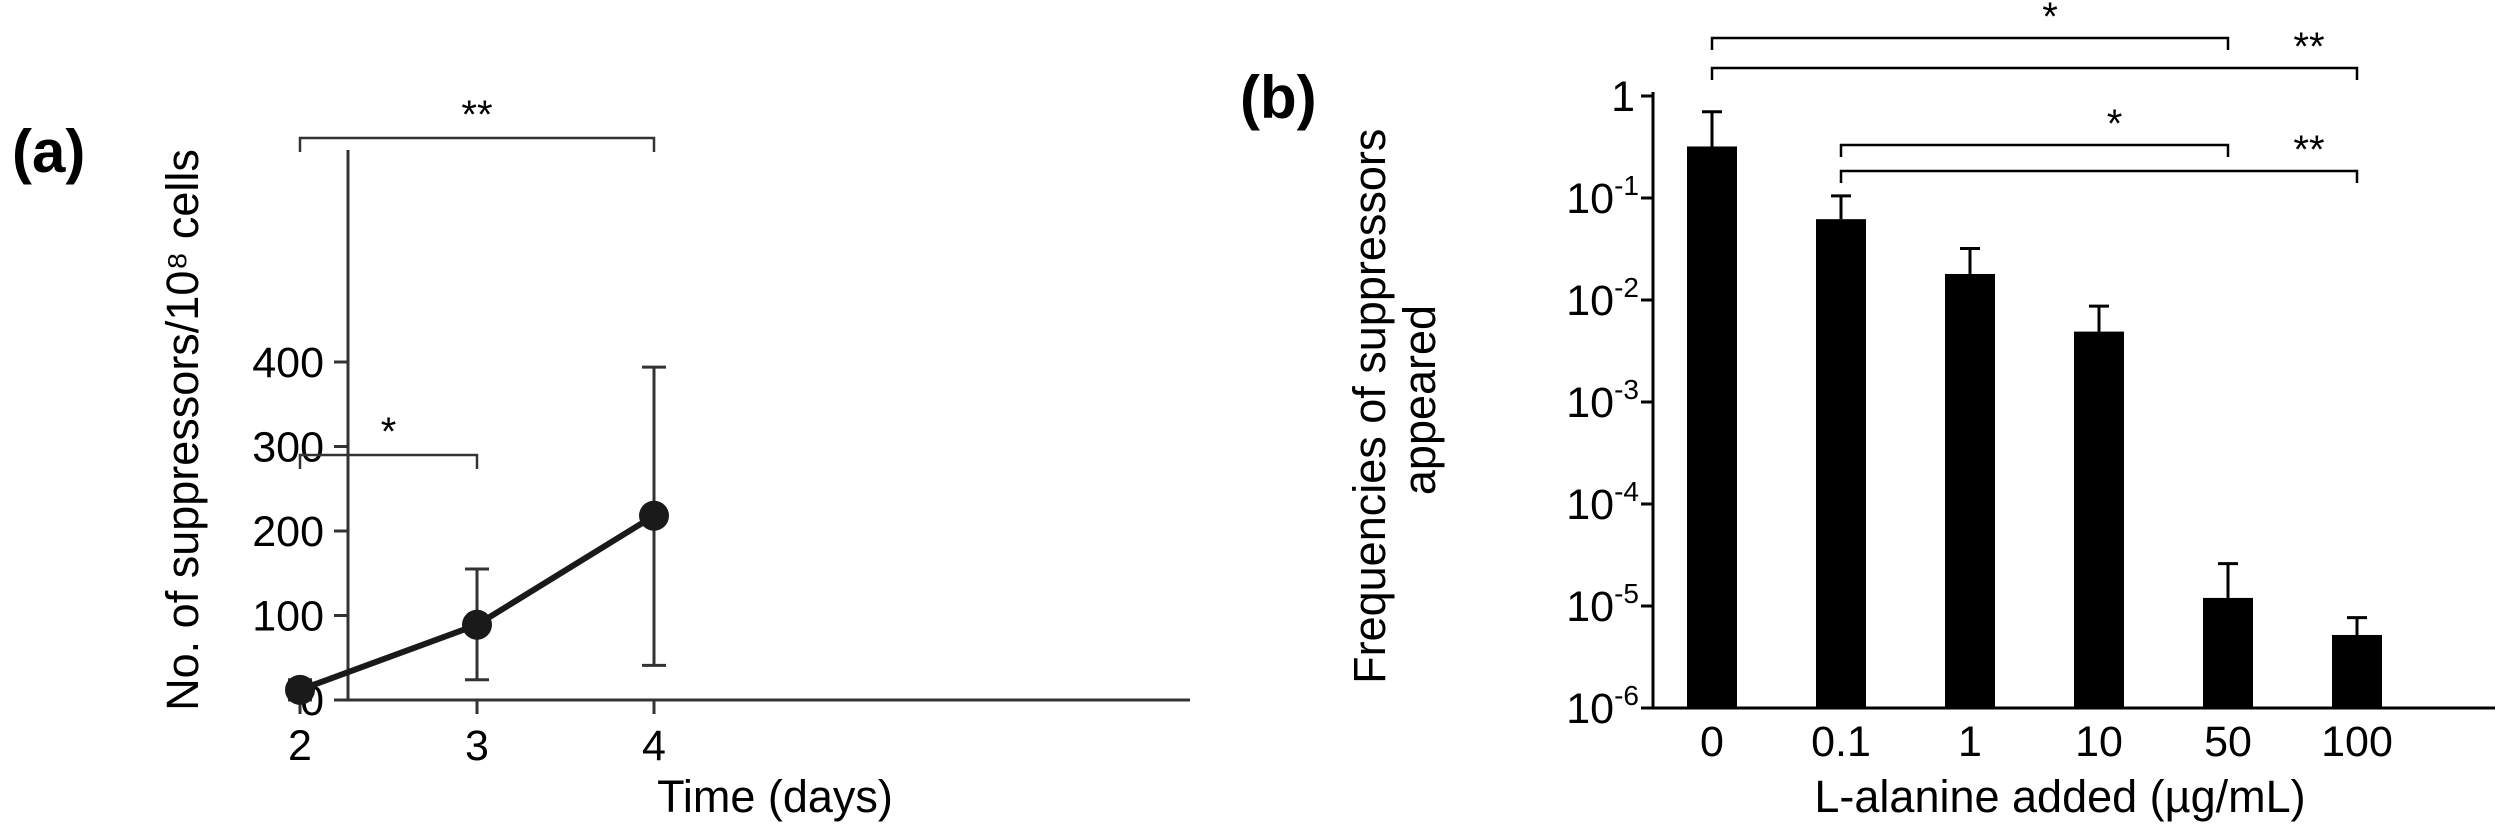  What do you see at coordinates (775, 796) in the screenshot?
I see `panel-a-x-axis-title: Time (days)` at bounding box center [775, 796].